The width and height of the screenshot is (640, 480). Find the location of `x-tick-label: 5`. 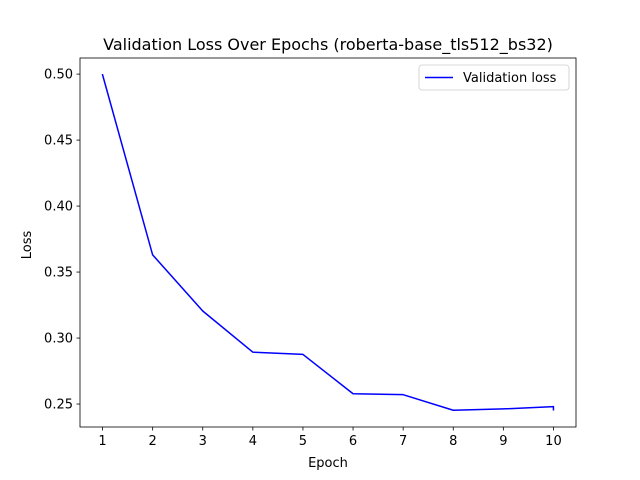

x-tick-label: 5 is located at coordinates (303, 441).